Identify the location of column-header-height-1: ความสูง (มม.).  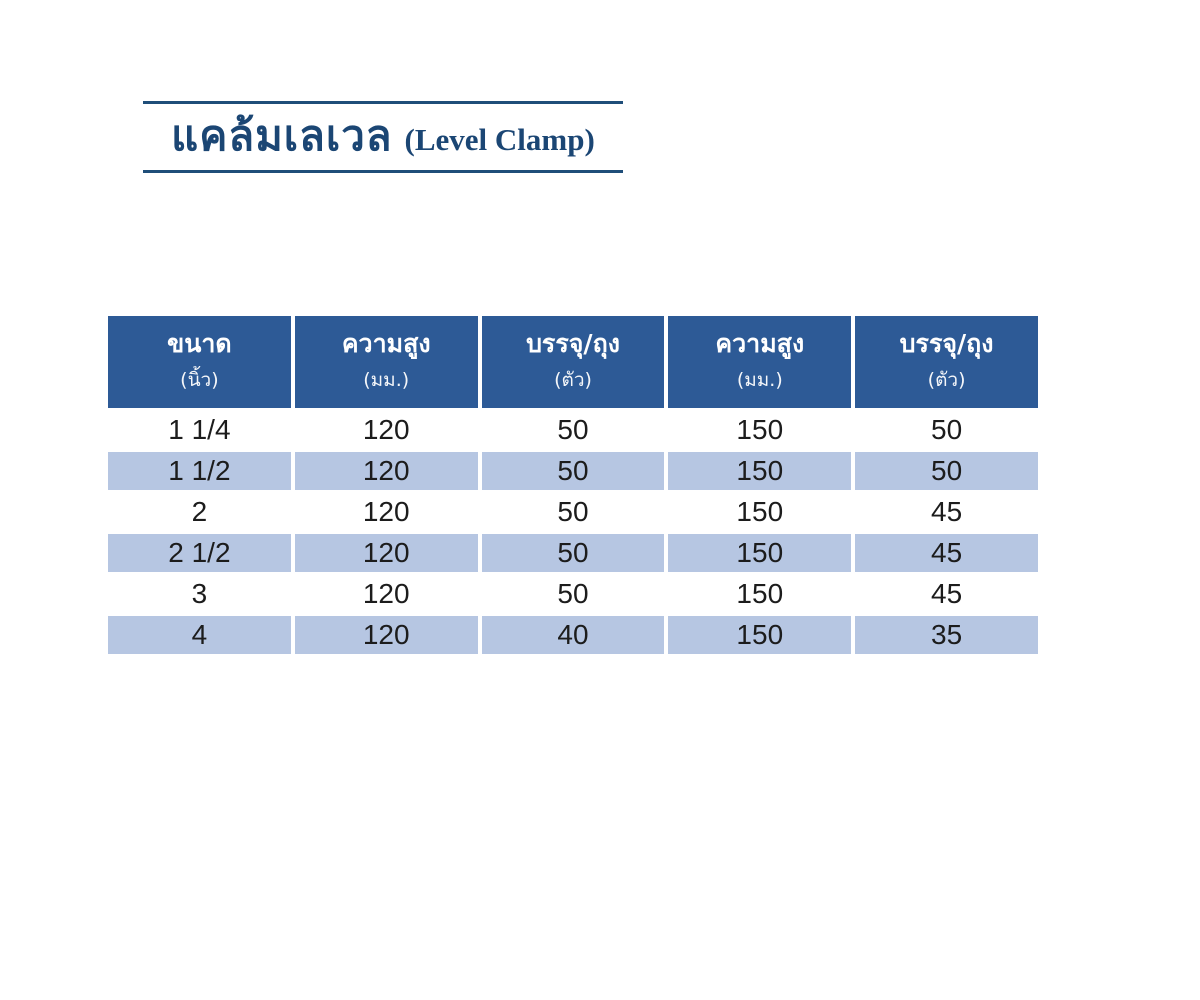
(386, 362).